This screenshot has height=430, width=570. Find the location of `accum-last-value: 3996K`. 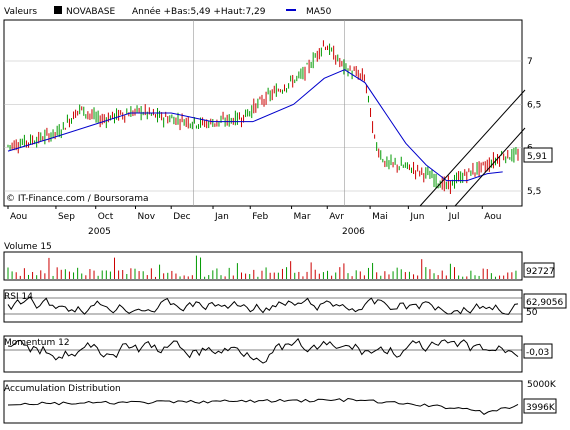

accum-last-value: 3996K is located at coordinates (541, 408).